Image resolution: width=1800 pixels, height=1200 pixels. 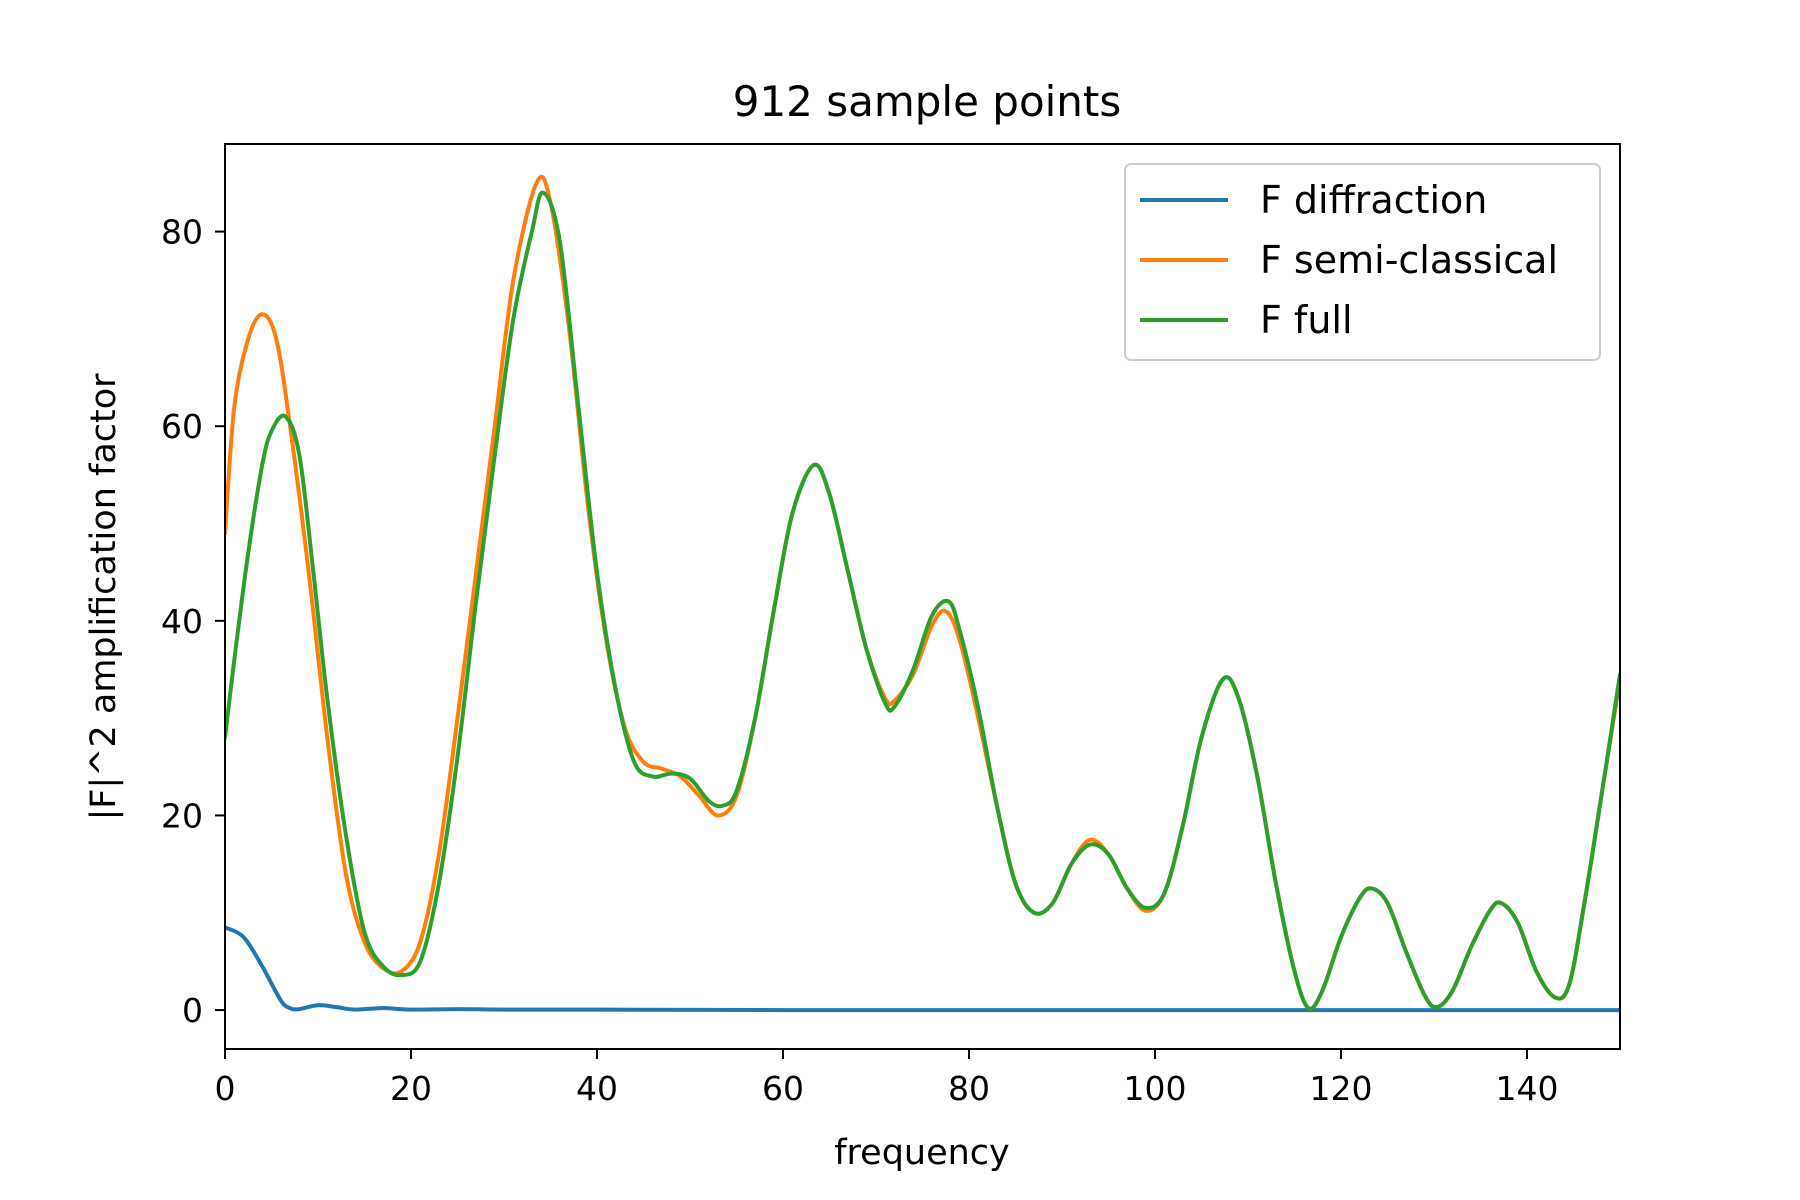 I want to click on y-tick-label: 60, so click(x=182, y=426).